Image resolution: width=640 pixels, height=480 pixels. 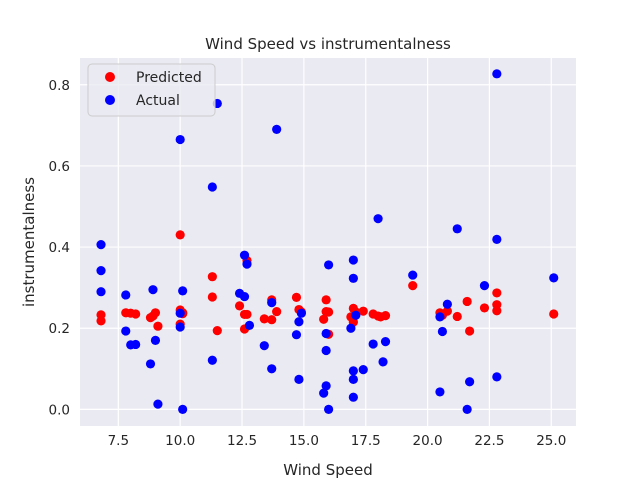 What do you see at coordinates (118, 441) in the screenshot?
I see `x-tick-label: 7.5` at bounding box center [118, 441].